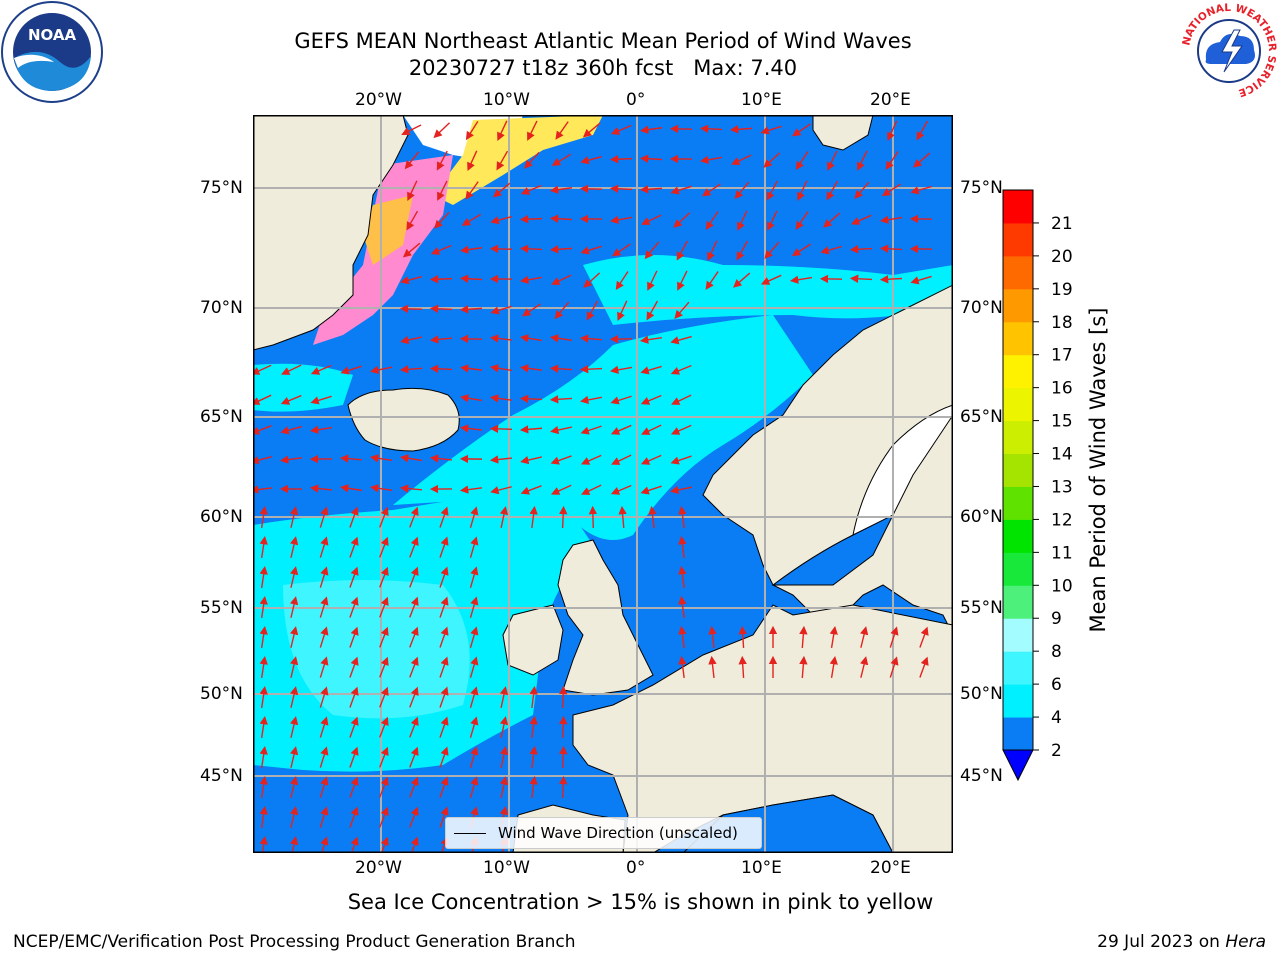  What do you see at coordinates (378, 868) in the screenshot?
I see `lon-tick-bottom: 20°W` at bounding box center [378, 868].